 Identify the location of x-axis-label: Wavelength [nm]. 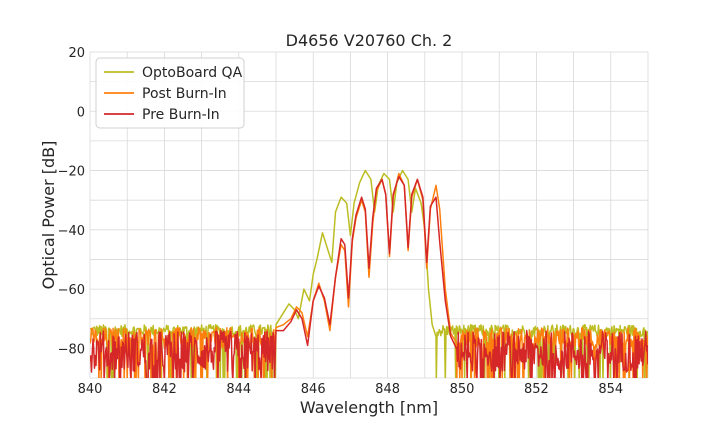
(369, 407).